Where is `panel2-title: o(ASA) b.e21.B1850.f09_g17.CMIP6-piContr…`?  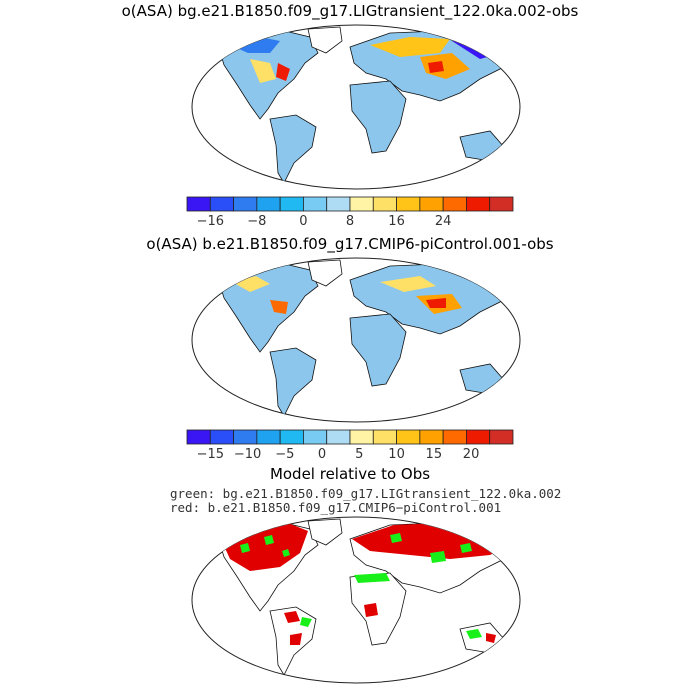
panel2-title: o(ASA) b.e21.B1850.f09_g17.CMIP6-piContr… is located at coordinates (350, 244).